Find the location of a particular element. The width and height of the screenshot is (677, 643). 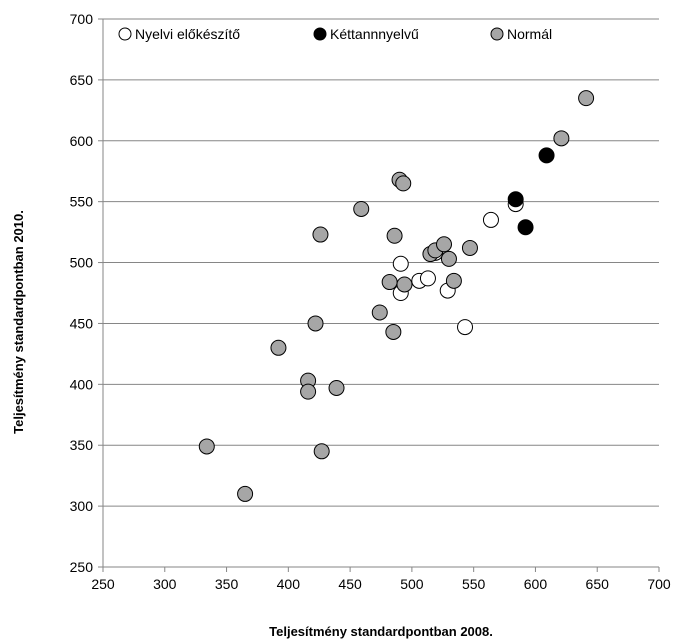

y-tick-label-350: 350 is located at coordinates (82, 445).